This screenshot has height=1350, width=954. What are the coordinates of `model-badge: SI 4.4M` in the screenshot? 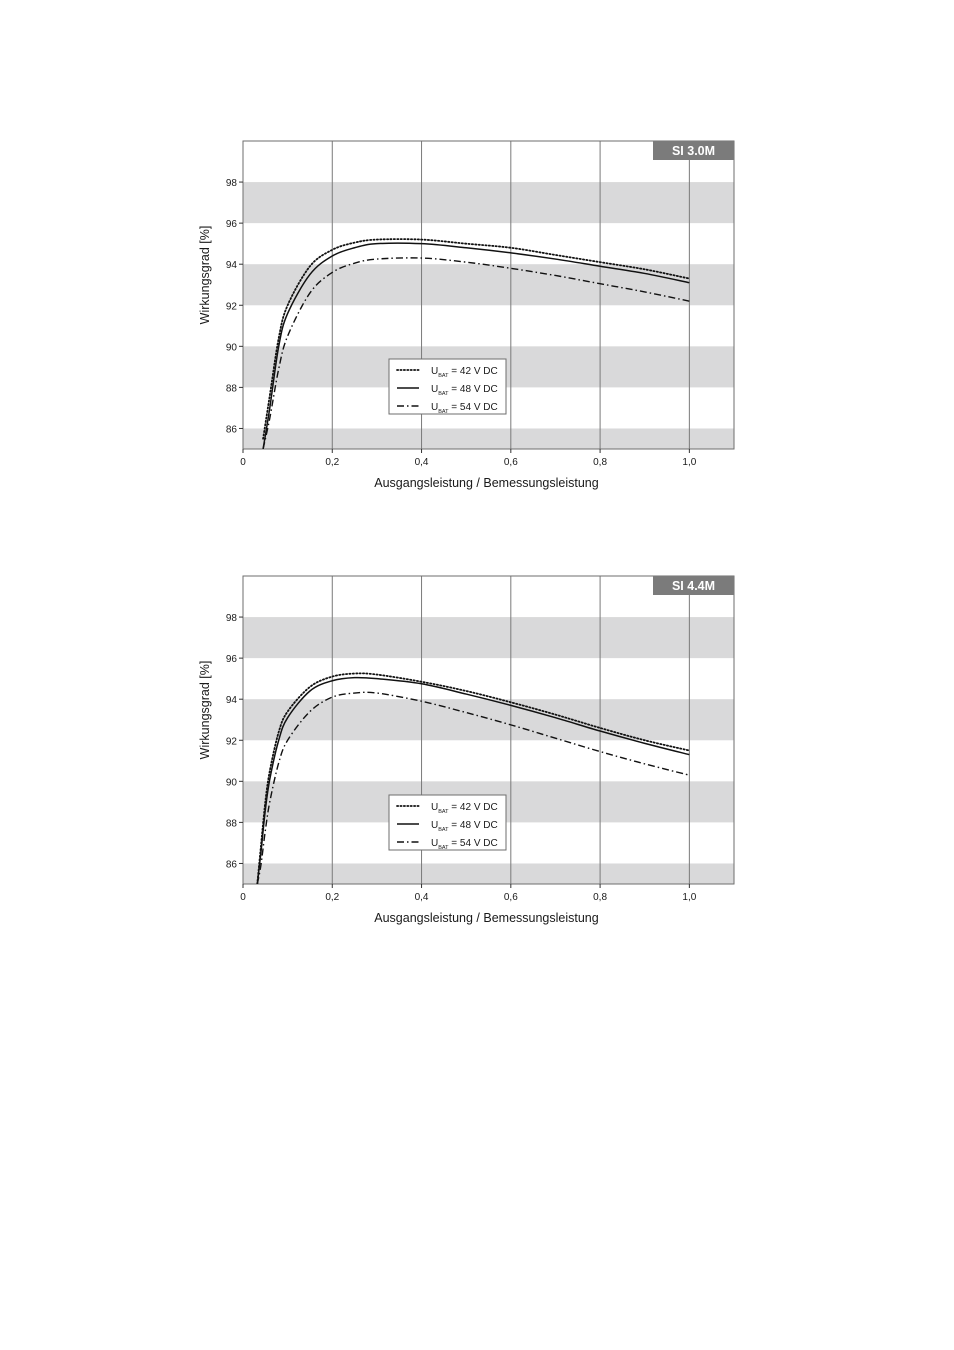 It's located at (693, 585).